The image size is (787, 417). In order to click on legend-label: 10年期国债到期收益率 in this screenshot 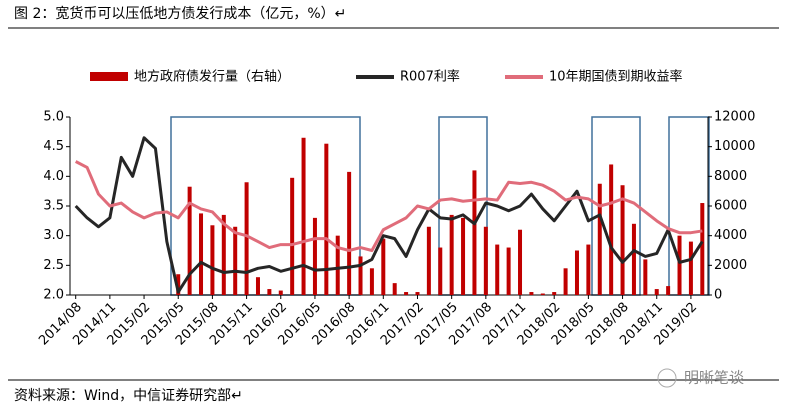, I will do `click(616, 77)`.